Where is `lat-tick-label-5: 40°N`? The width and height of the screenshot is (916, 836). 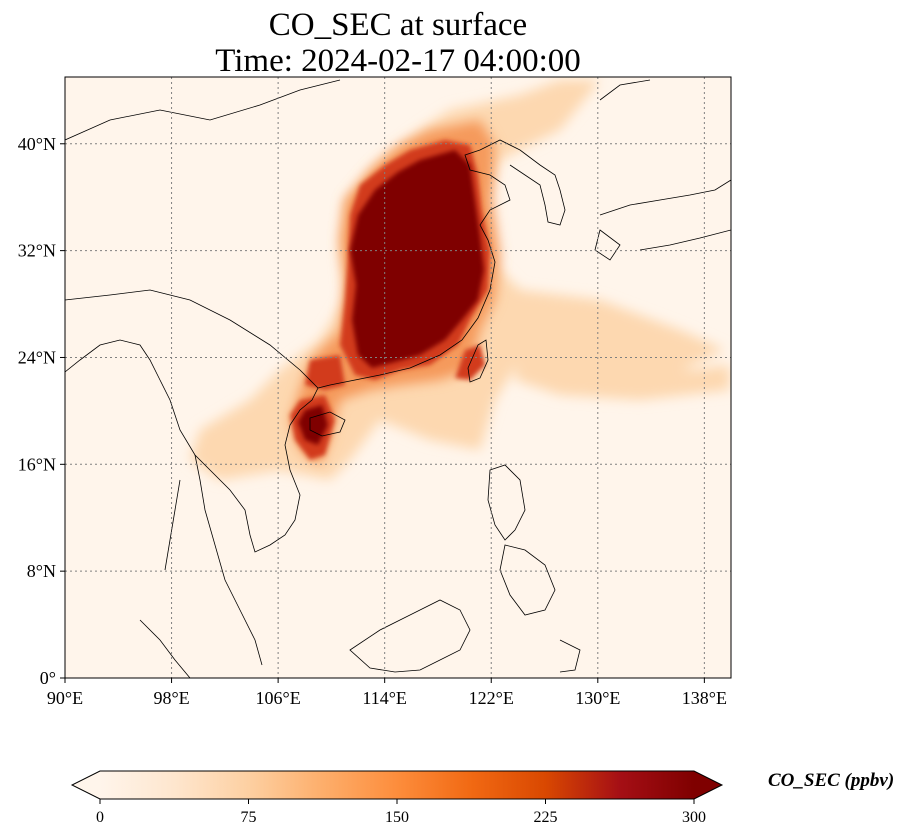 lat-tick-label-5: 40°N is located at coordinates (37, 144).